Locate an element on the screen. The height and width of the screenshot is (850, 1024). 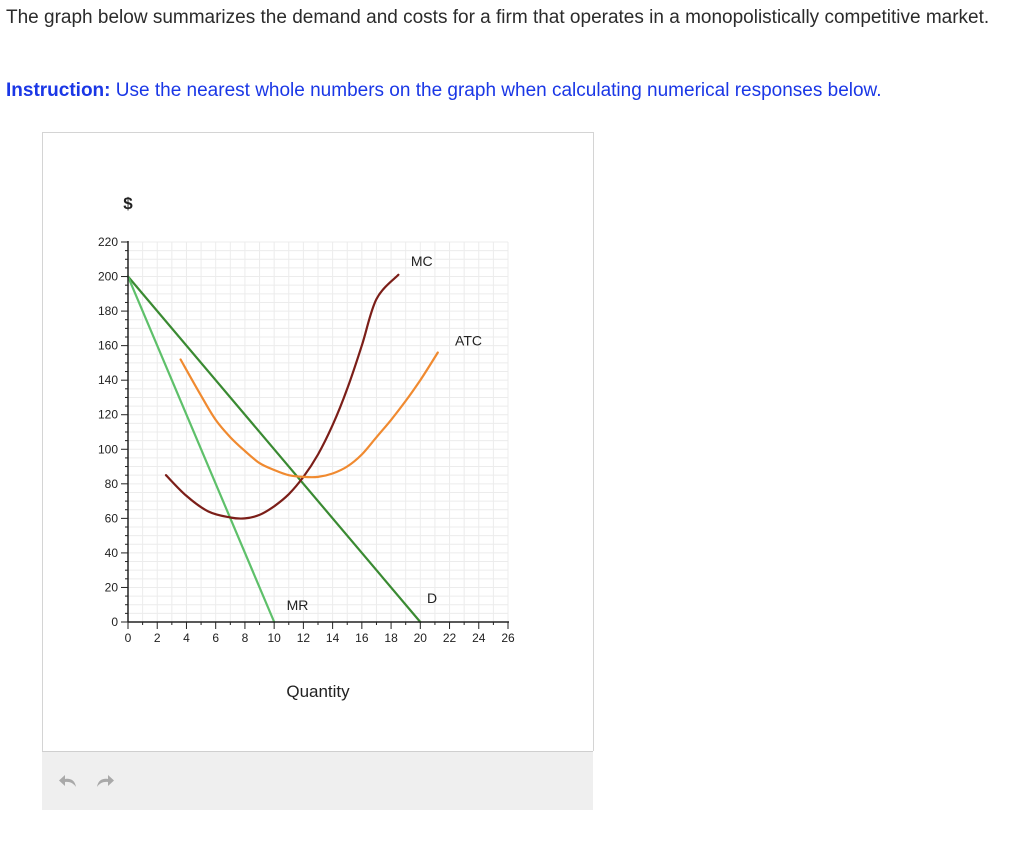
x-tick-label: 18 is located at coordinates (391, 638).